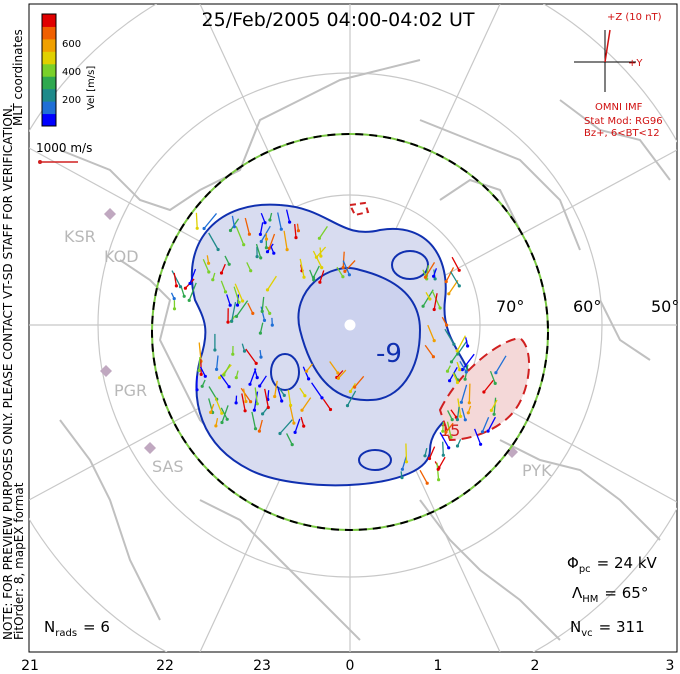  I want to click on cross-polar-potential: Φpc = 24 kV, so click(612, 564).